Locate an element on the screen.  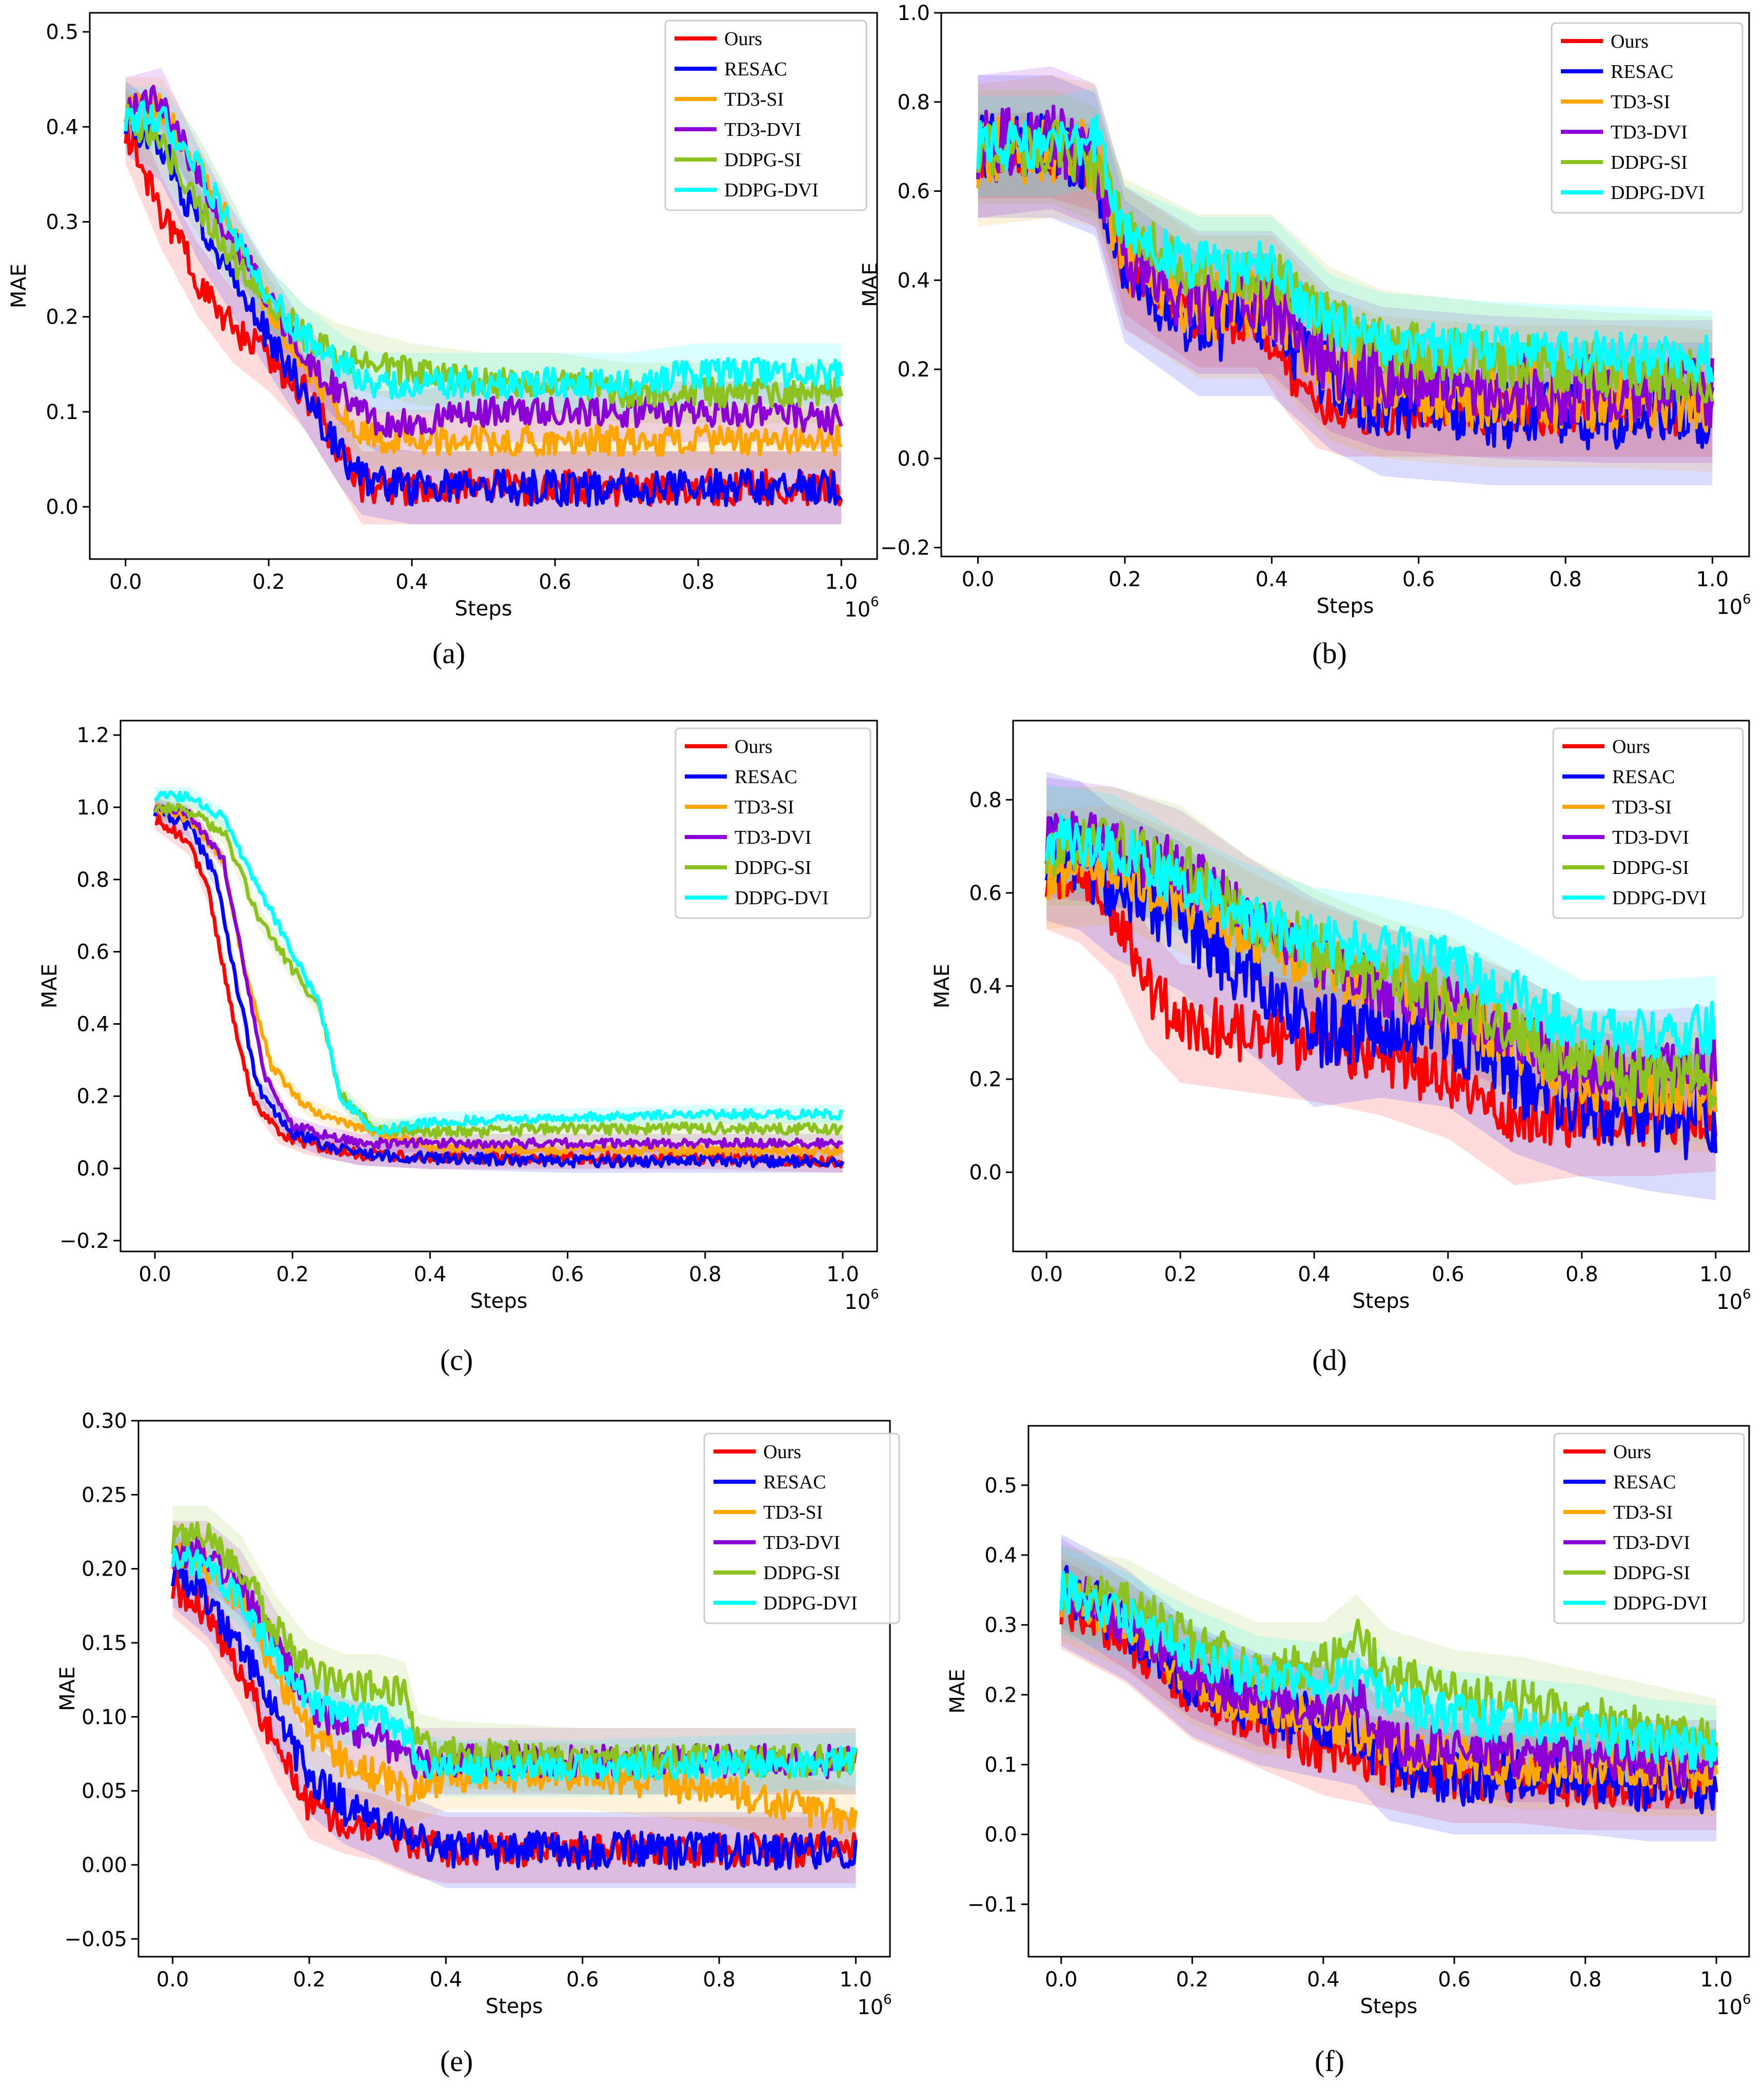
series-band-td3-dvi is located at coordinates (1389, 1673).